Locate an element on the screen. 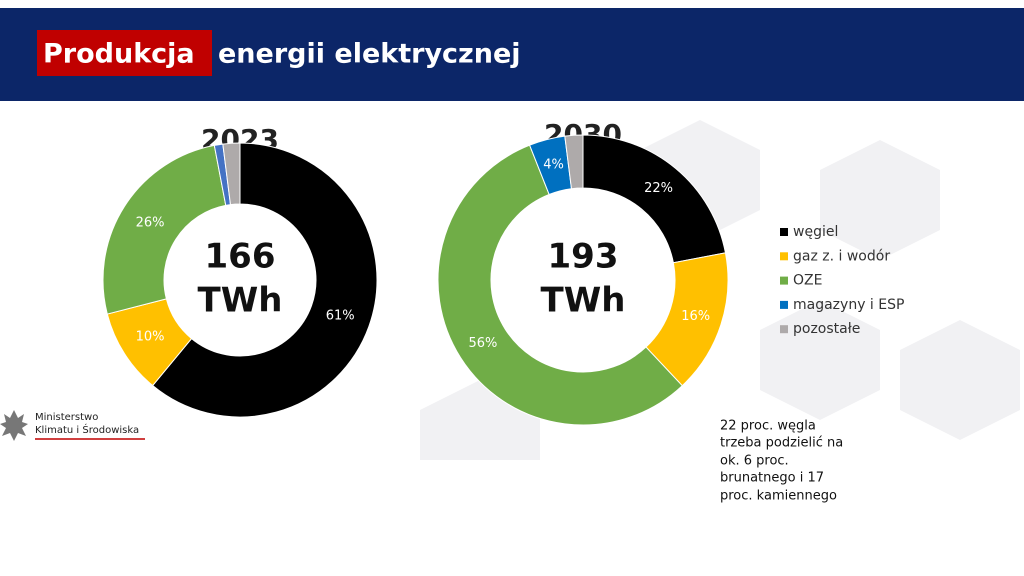 Image resolution: width=1024 pixels, height=576 pixels. legend-label: pozostałe is located at coordinates (826, 329).